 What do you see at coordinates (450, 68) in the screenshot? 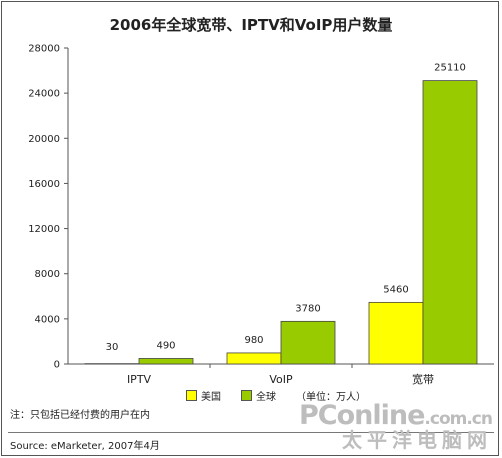
I see `data-label: 25110` at bounding box center [450, 68].